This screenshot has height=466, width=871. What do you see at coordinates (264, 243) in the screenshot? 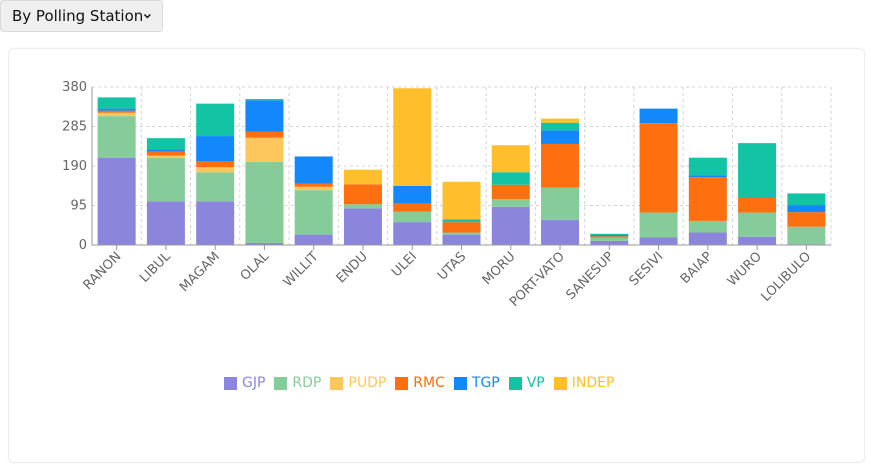
I see `bar-gjp-olal` at bounding box center [264, 243].